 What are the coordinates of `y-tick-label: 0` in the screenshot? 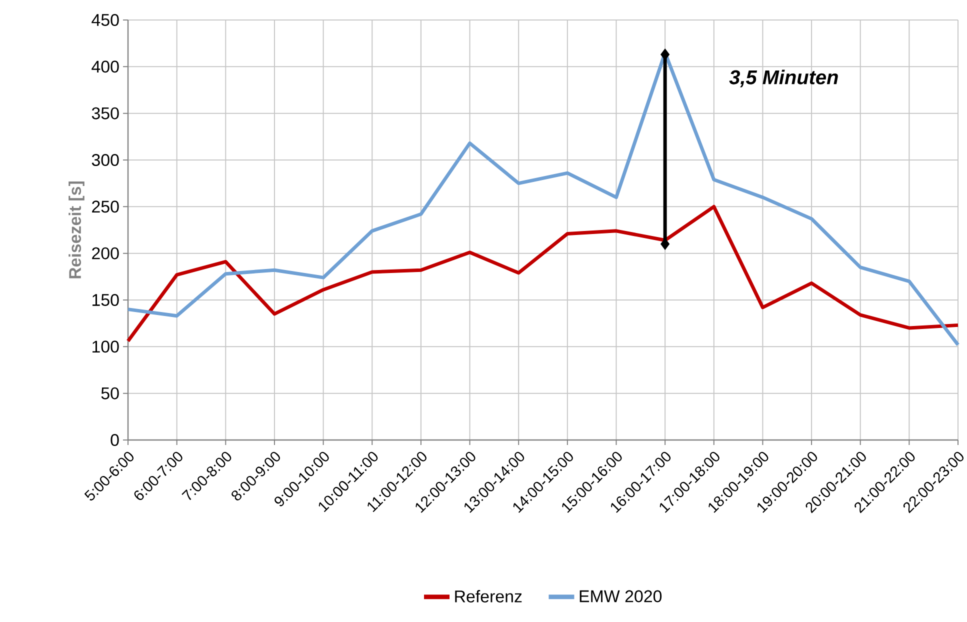 It's located at (114, 440).